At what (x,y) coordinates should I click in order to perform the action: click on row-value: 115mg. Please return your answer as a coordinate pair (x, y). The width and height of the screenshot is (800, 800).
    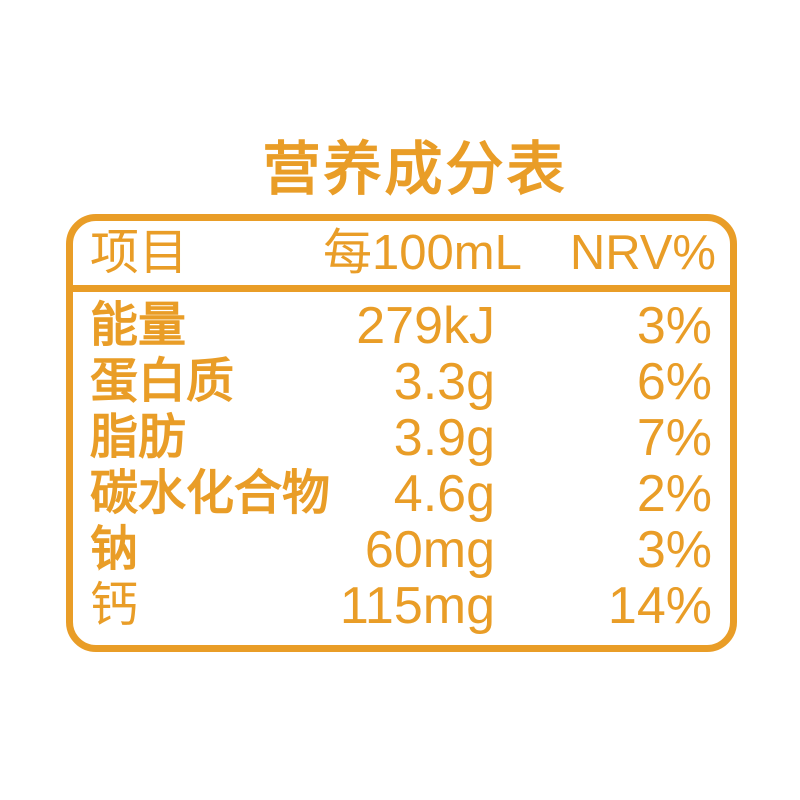
    Looking at the image, I should click on (417, 606).